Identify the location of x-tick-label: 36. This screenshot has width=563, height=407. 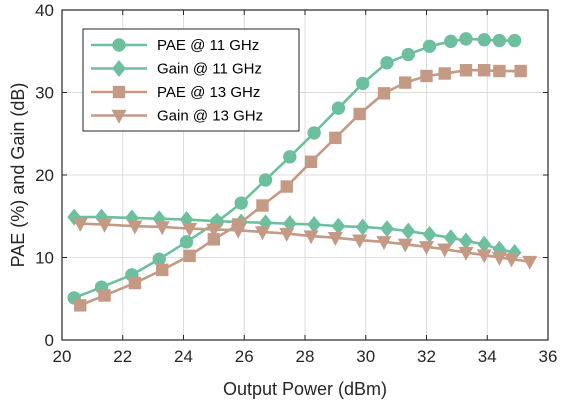
(548, 356).